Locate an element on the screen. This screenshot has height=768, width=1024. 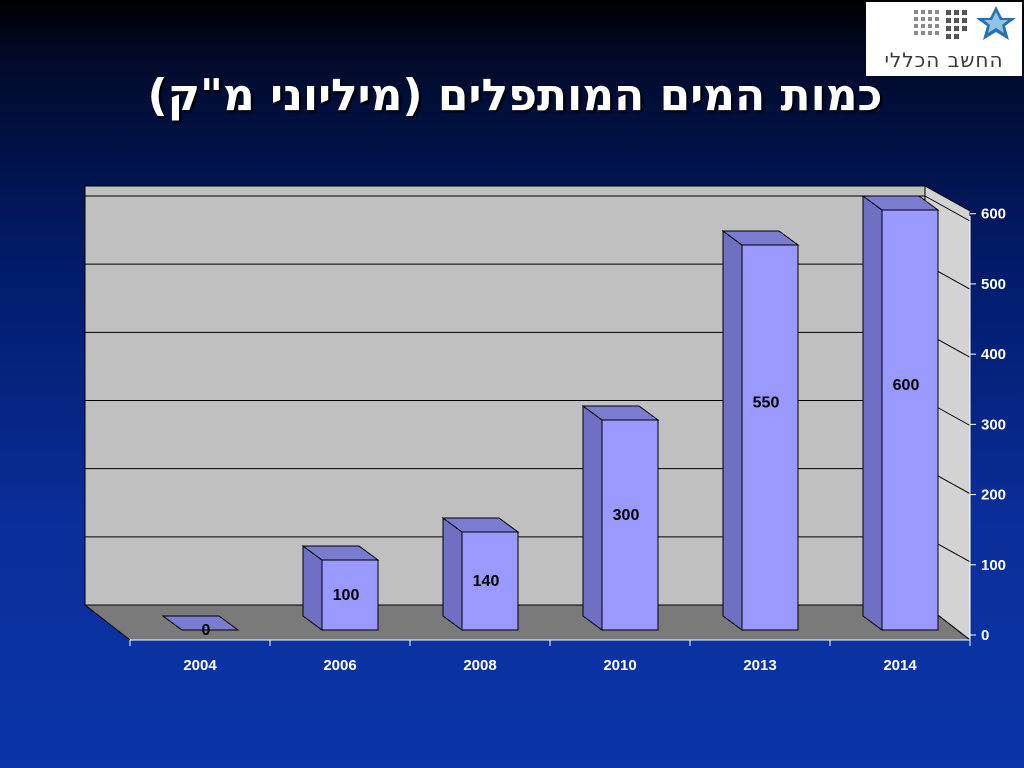
y-tick-label: 0 is located at coordinates (985, 635).